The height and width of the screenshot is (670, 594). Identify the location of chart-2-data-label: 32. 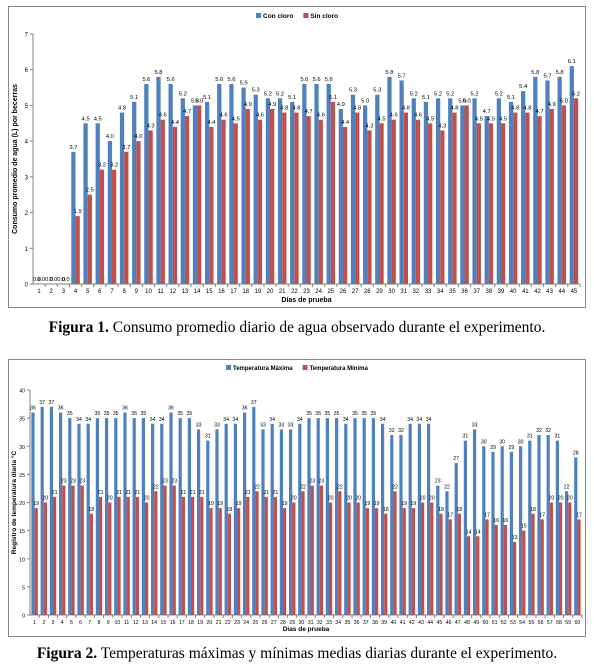
(401, 431).